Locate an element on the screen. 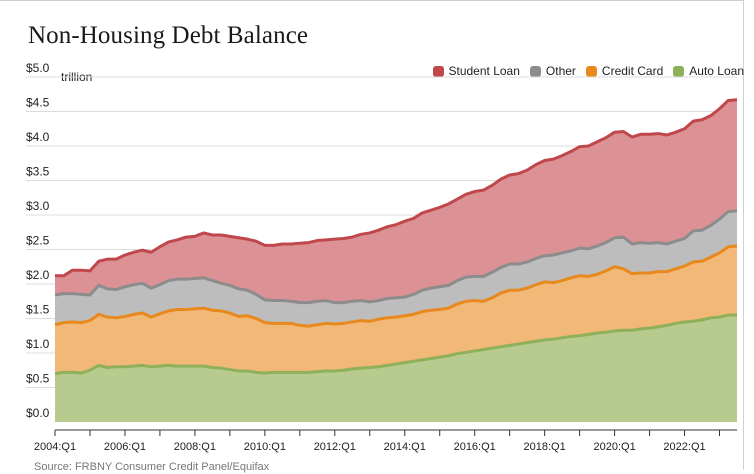  x-tick-label: 2018:Q1 is located at coordinates (545, 447).